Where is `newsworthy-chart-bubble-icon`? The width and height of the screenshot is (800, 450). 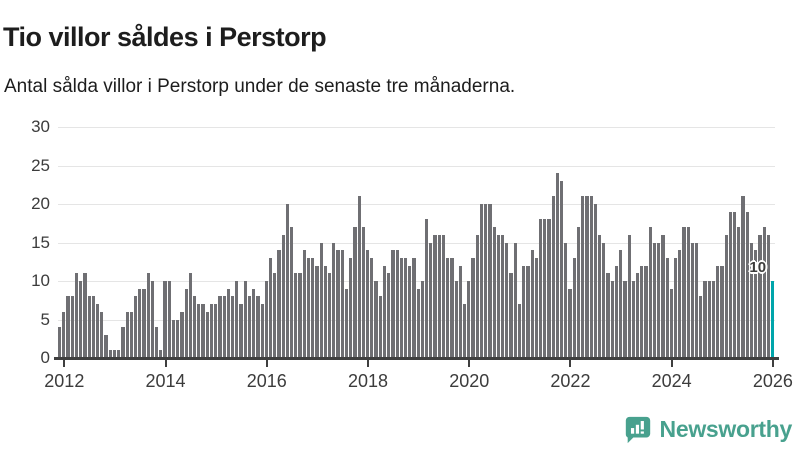 newsworthy-chart-bubble-icon is located at coordinates (637, 430).